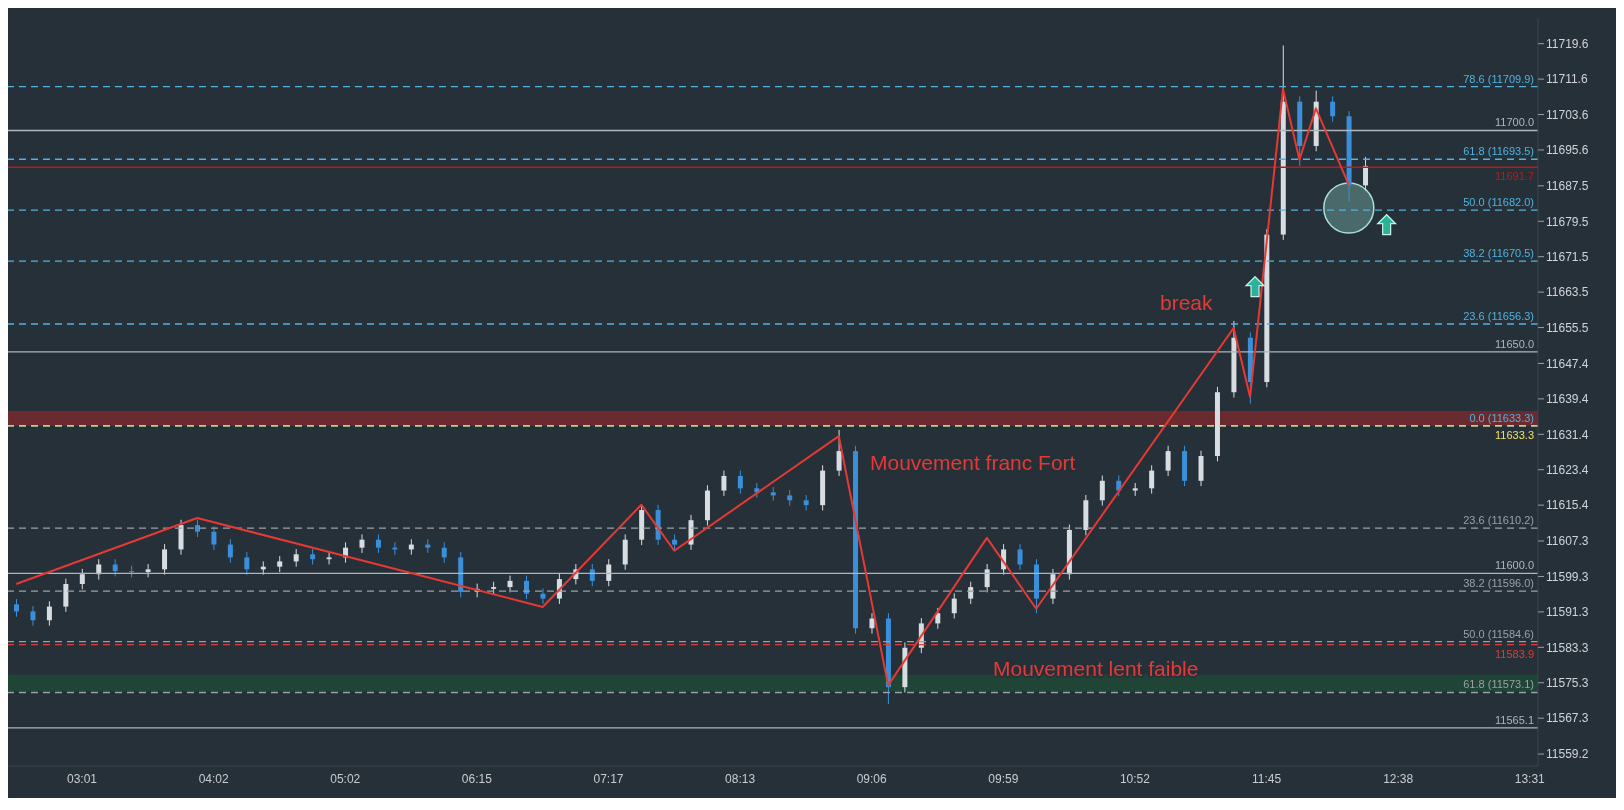  What do you see at coordinates (1567, 221) in the screenshot?
I see `y-tick-label: 11679.5` at bounding box center [1567, 221].